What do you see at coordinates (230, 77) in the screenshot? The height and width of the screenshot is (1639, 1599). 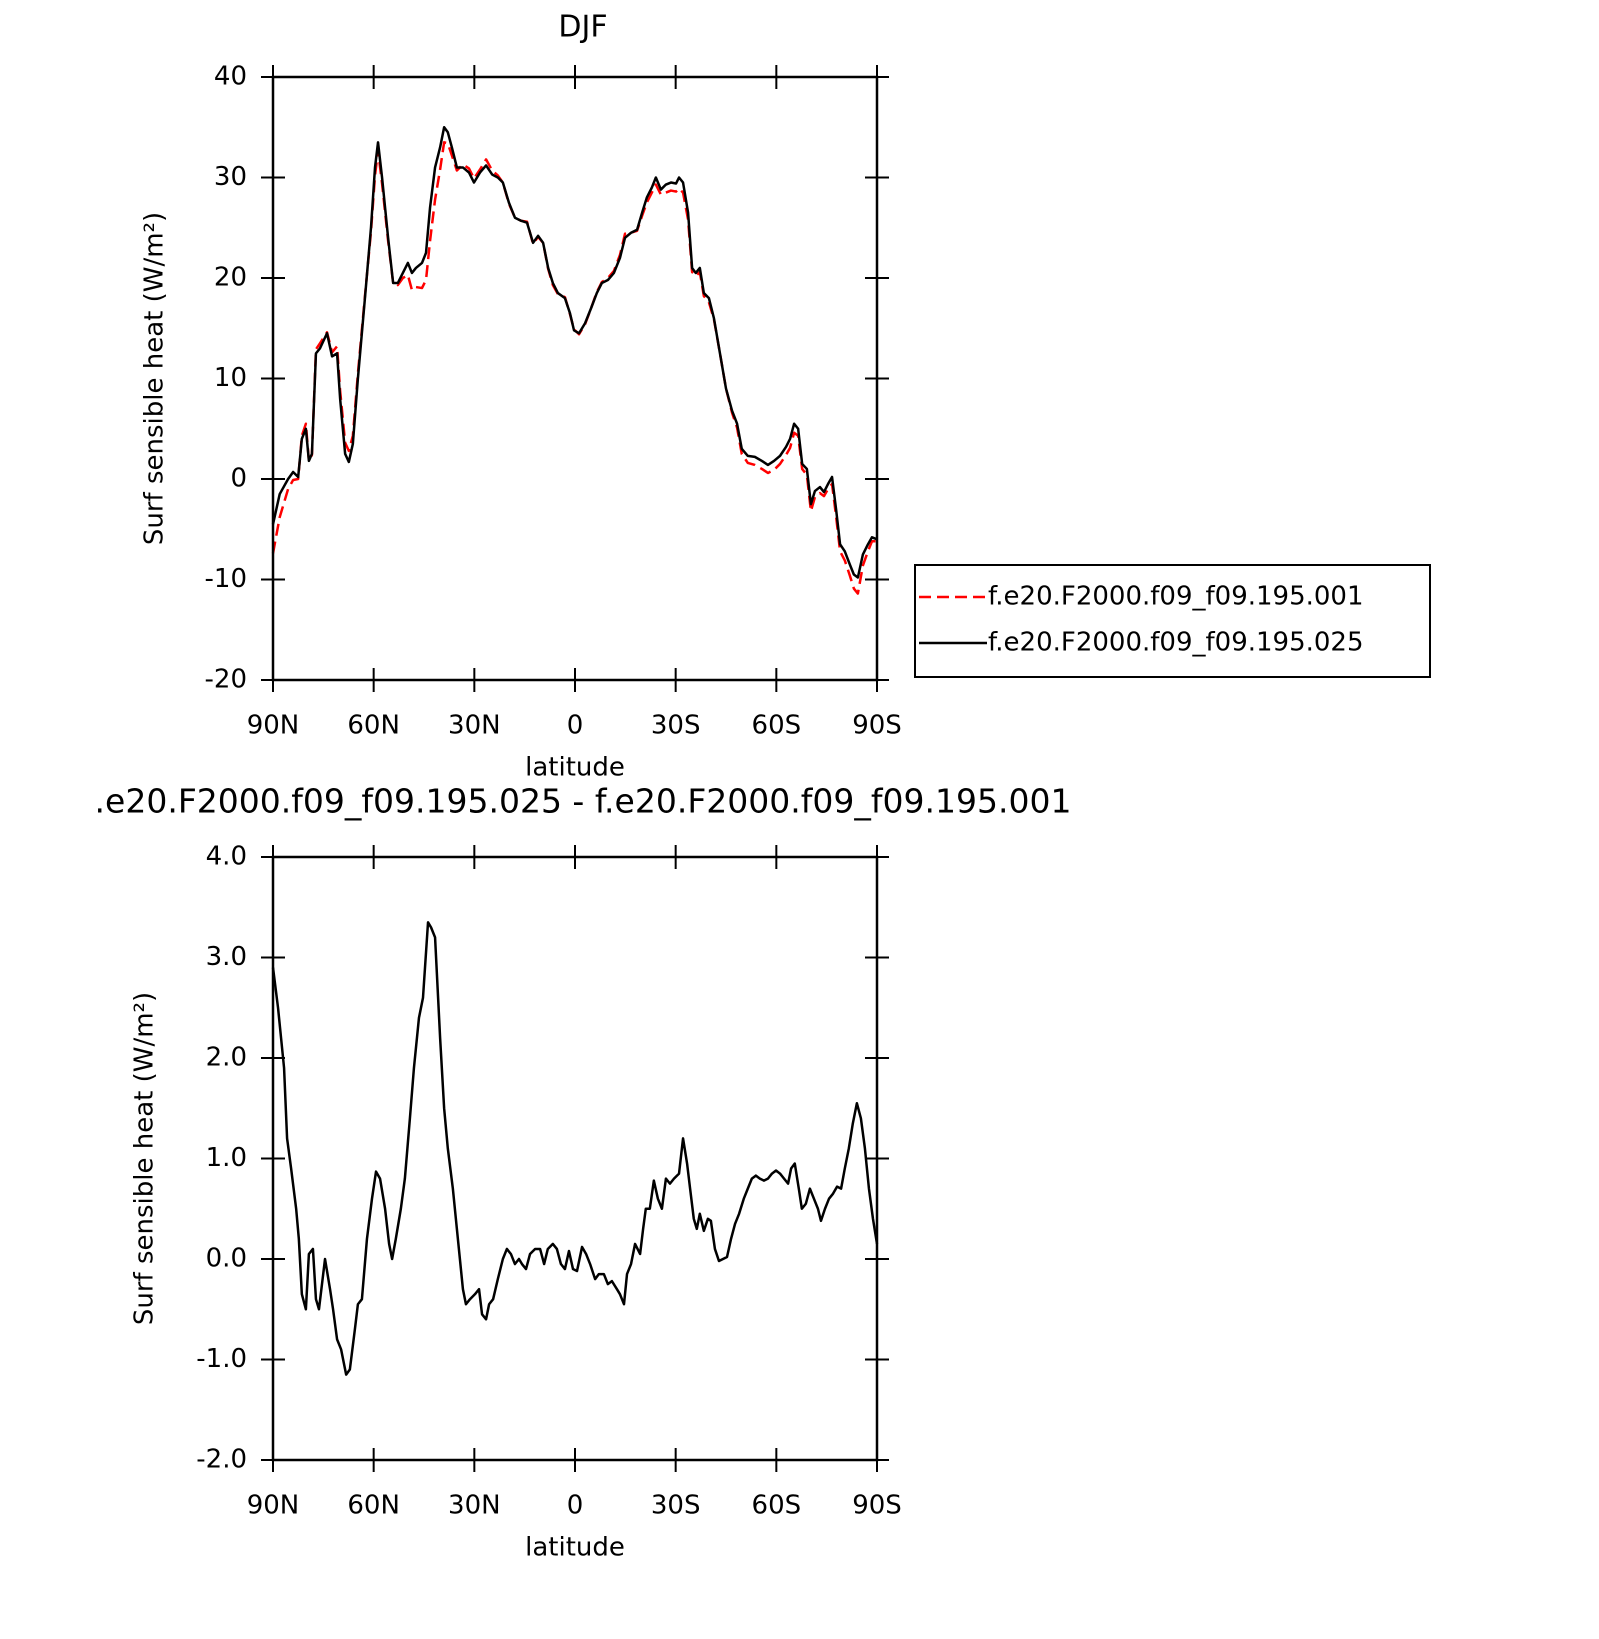 I see `y-tick-label: 40` at bounding box center [230, 77].